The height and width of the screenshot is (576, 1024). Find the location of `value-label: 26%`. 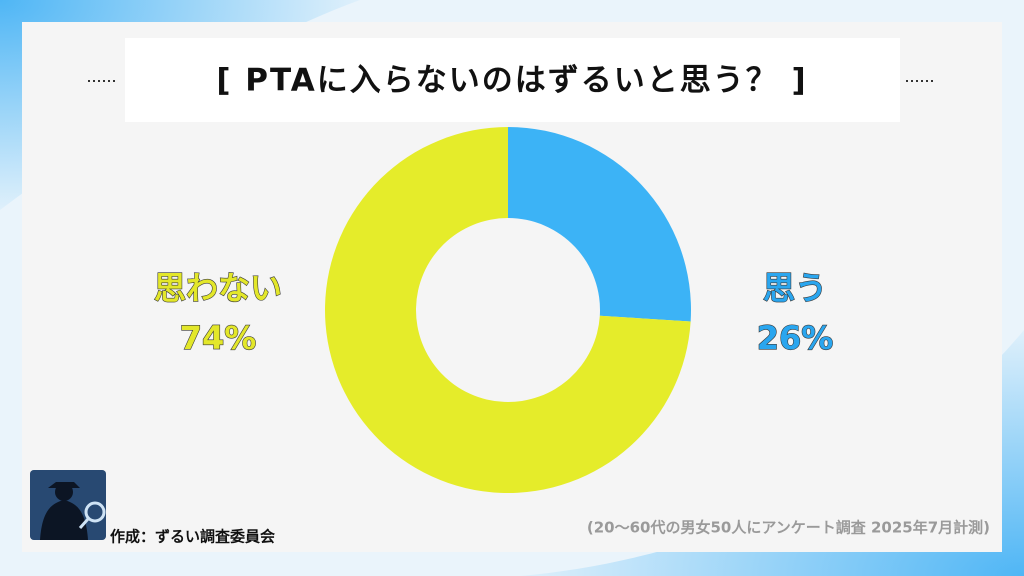

value-label: 26% is located at coordinates (795, 338).